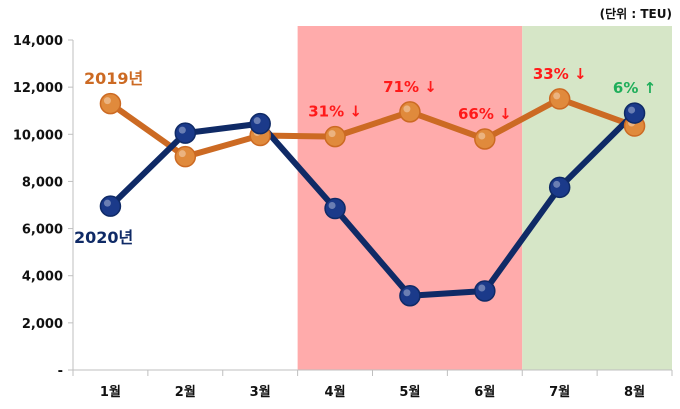 This screenshot has height=409, width=680. What do you see at coordinates (335, 112) in the screenshot?
I see `change-annotation: 31% ↓` at bounding box center [335, 112].